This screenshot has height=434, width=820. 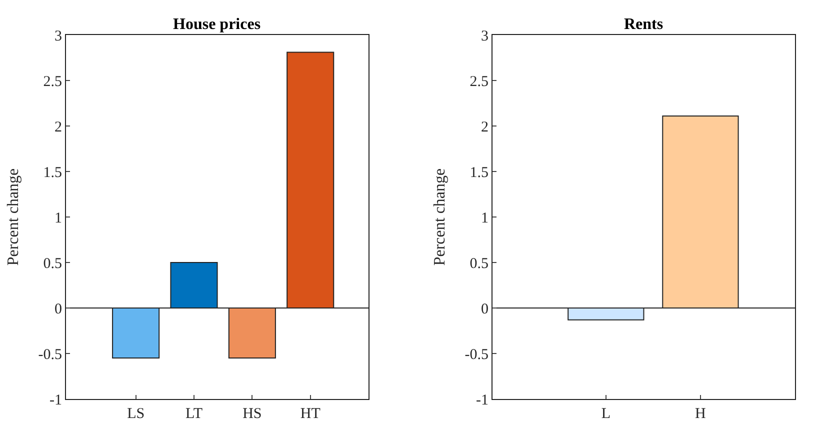 I want to click on x-tick-label: HT, so click(x=310, y=414).